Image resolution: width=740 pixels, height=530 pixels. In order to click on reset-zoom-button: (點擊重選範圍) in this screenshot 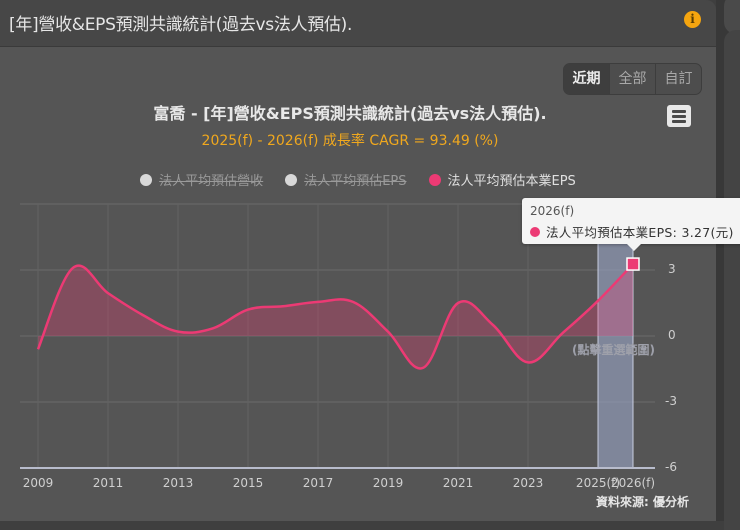, I will do `click(613, 350)`.